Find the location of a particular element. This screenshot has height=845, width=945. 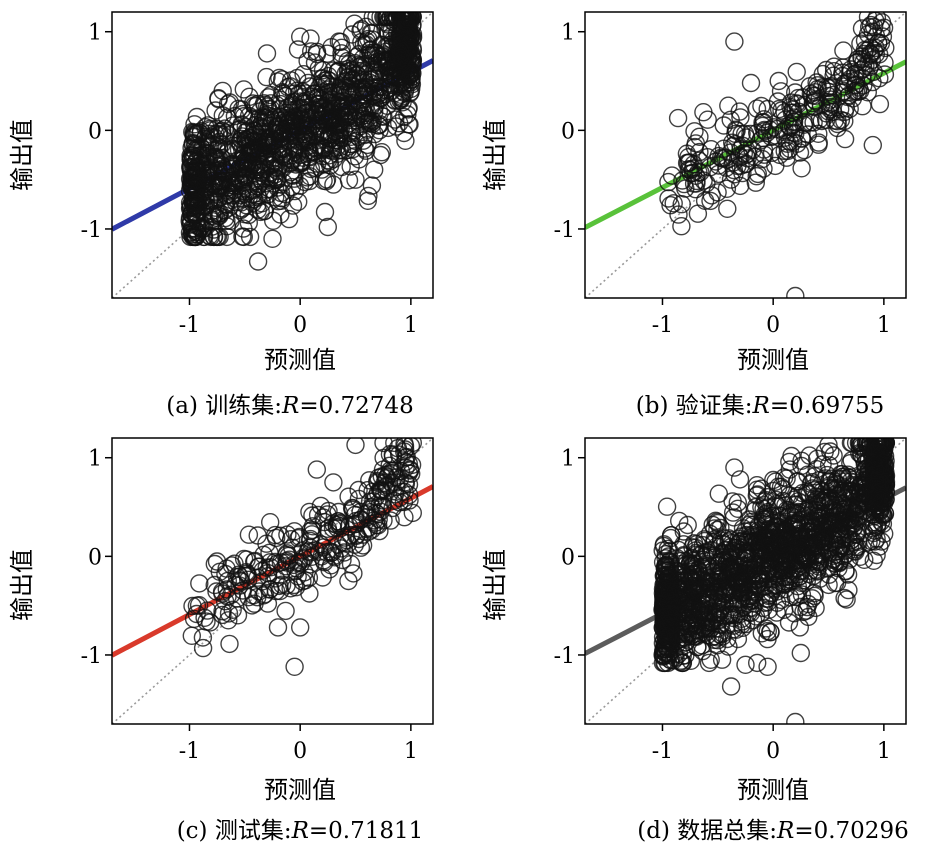

chart-caption: (d) 数据总集:R=0.70296 is located at coordinates (772, 831).